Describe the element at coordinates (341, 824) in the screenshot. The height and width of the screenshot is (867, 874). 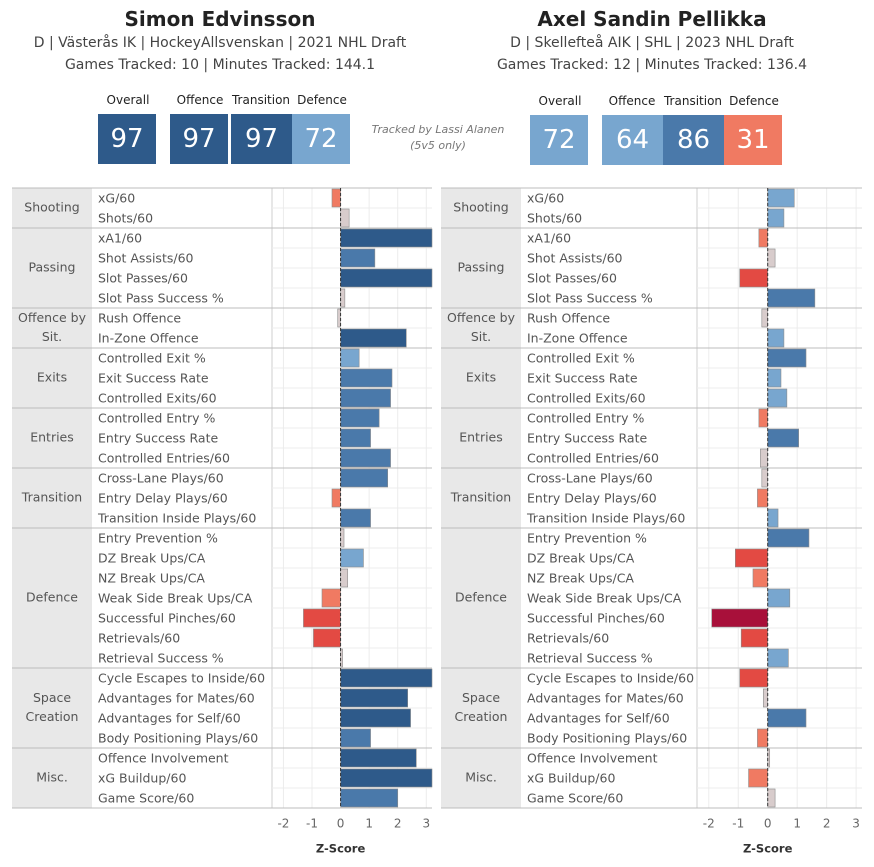
I see `tick-label: 0` at that location.